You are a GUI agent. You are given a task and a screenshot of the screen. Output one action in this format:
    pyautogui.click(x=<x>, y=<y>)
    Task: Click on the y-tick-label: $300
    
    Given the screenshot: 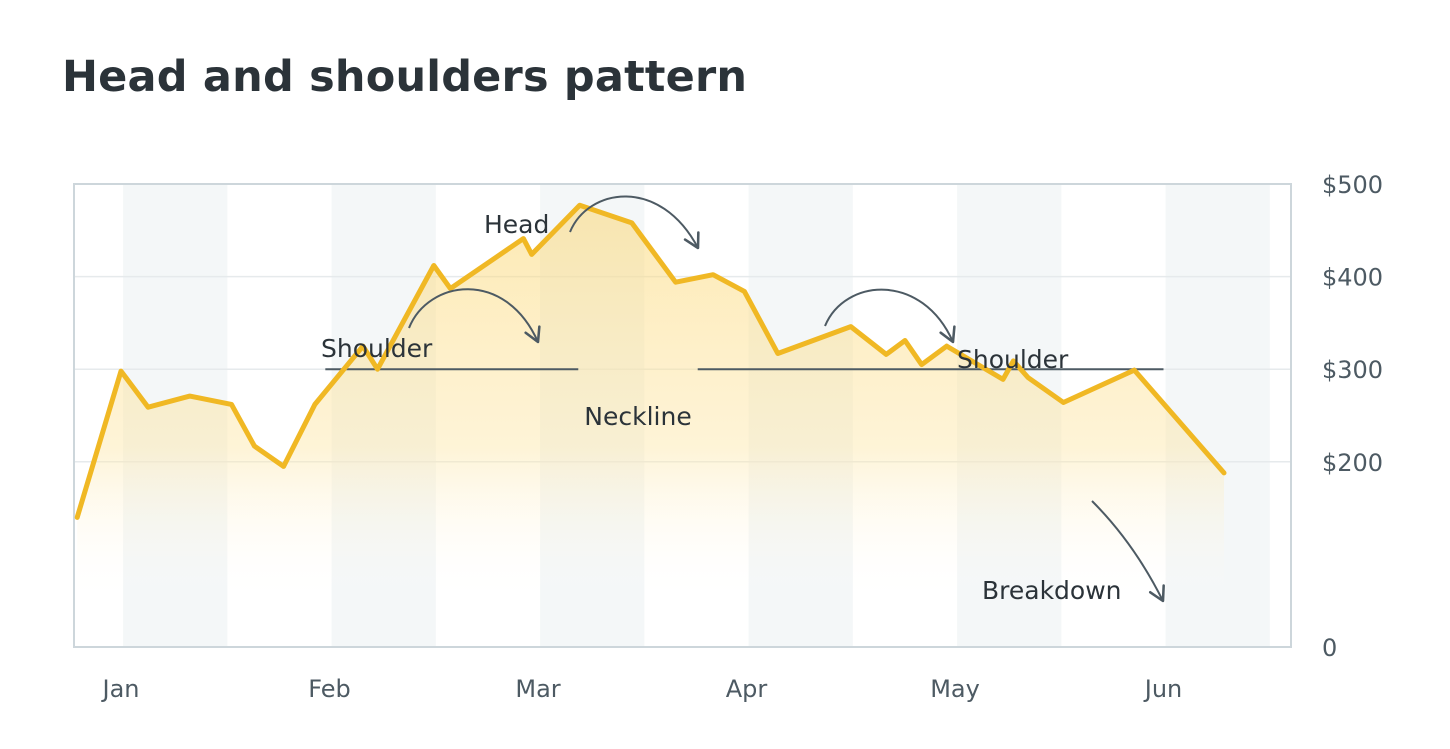 What is the action you would take?
    pyautogui.click(x=1352, y=370)
    